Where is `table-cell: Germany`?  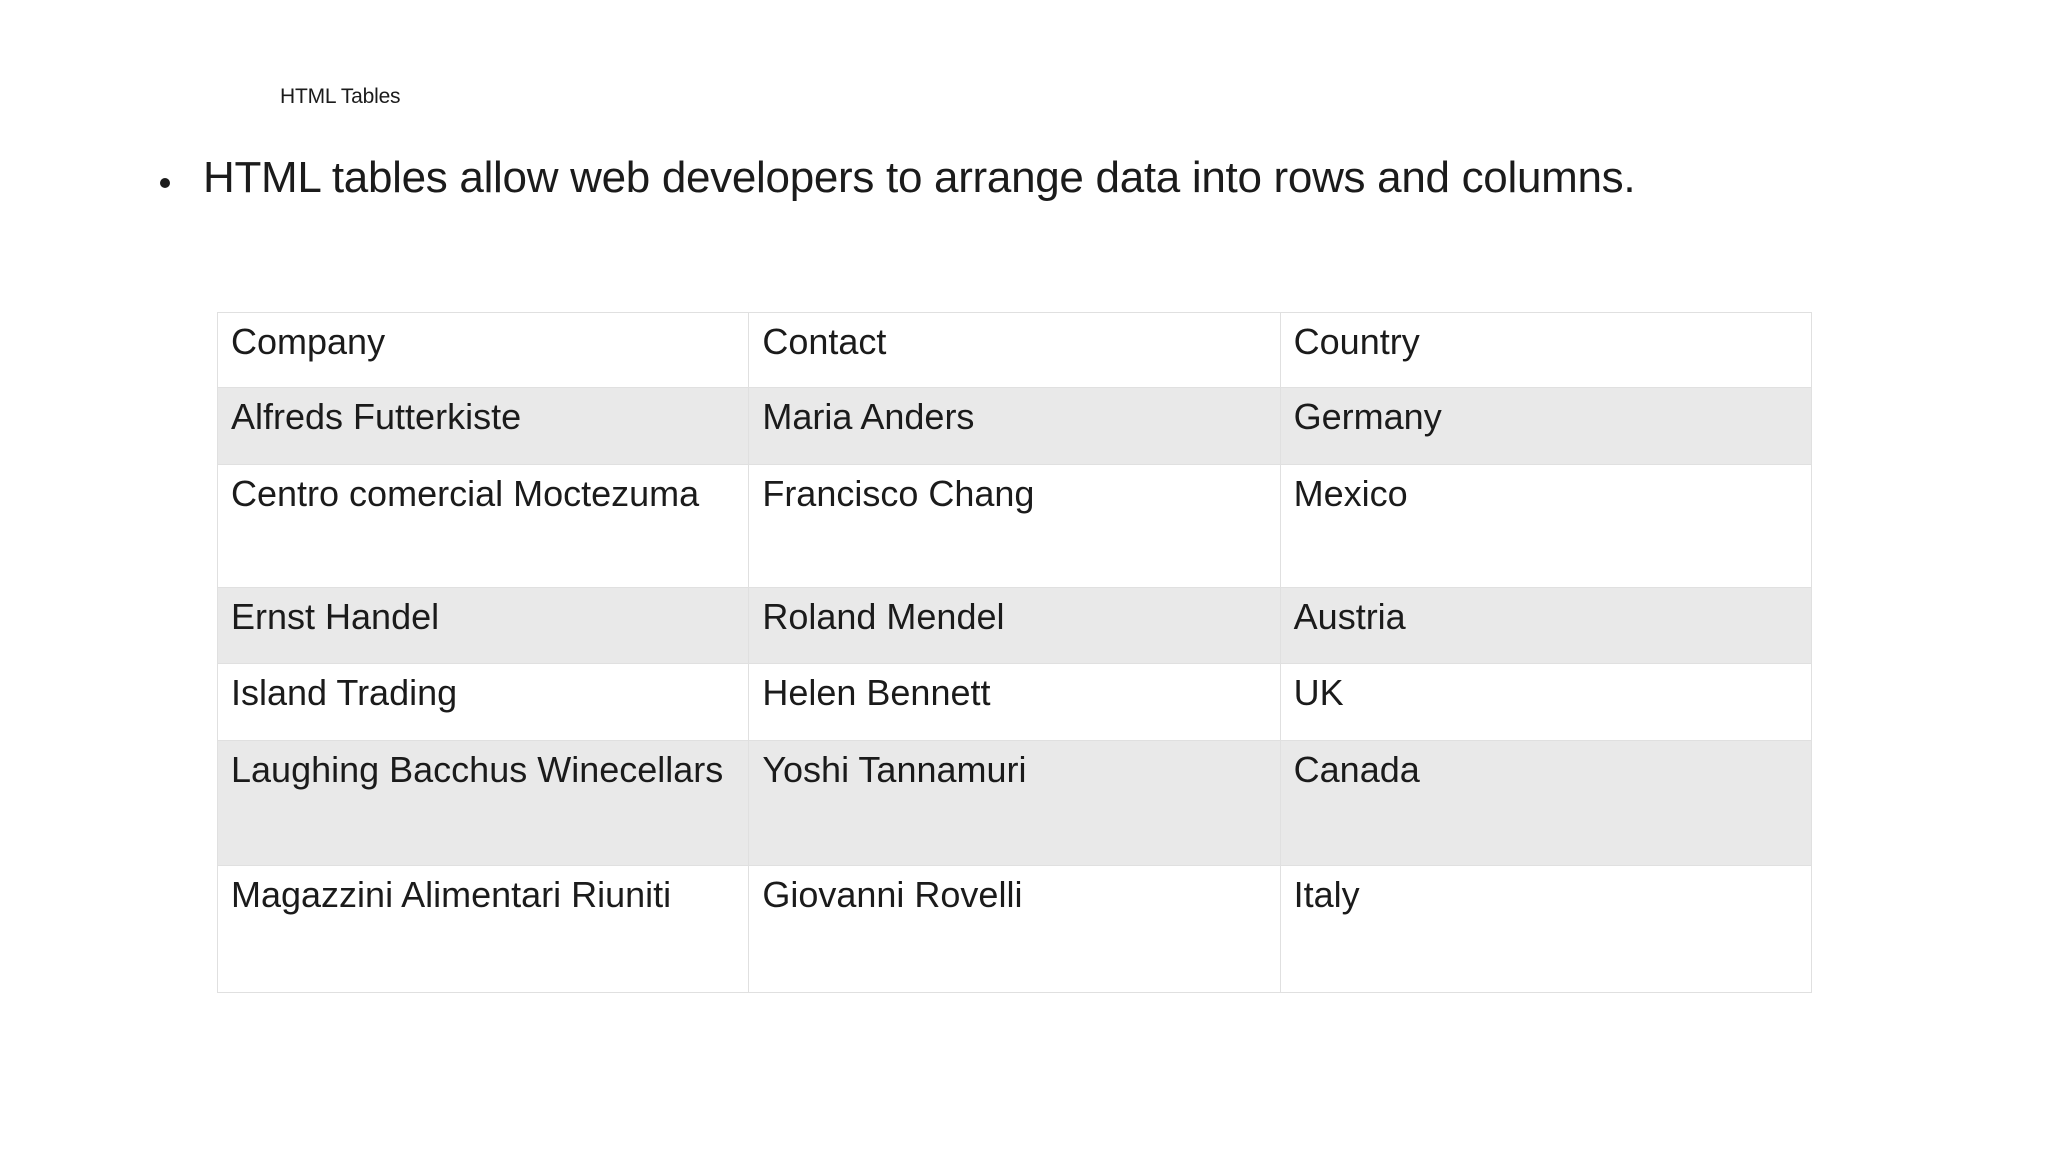
table-cell: Germany is located at coordinates (1546, 426).